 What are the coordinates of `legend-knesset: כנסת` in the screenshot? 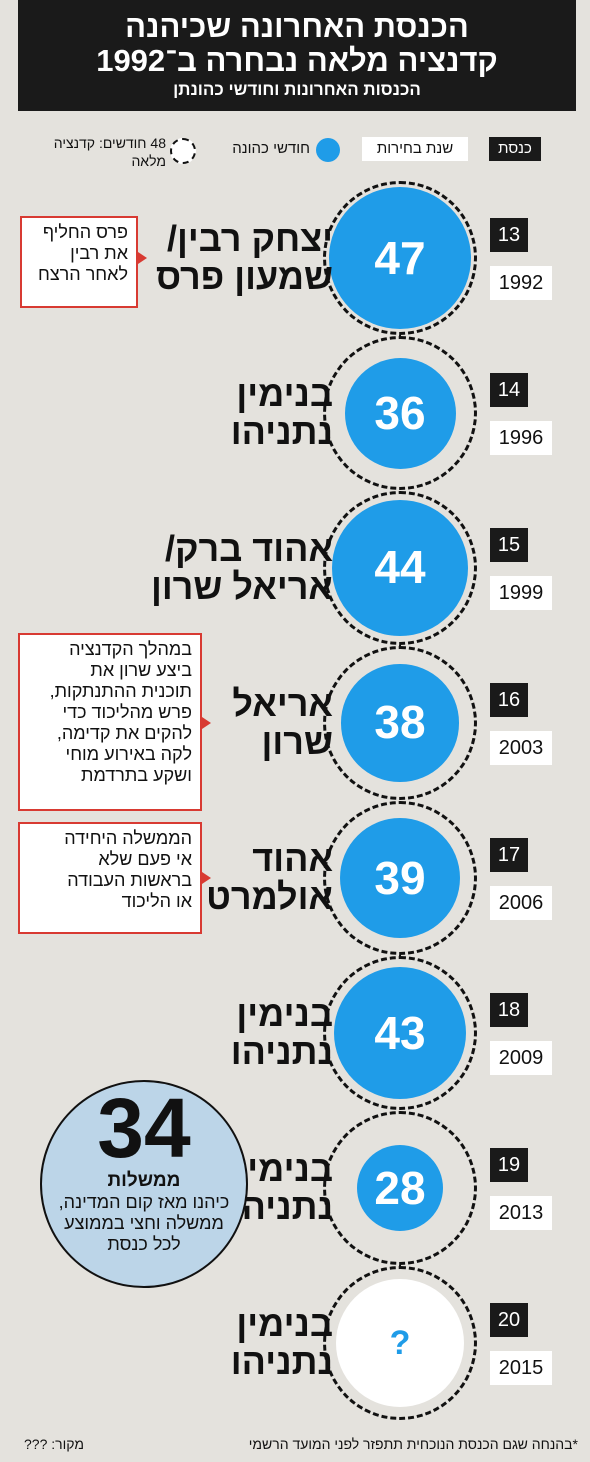 It's located at (515, 149).